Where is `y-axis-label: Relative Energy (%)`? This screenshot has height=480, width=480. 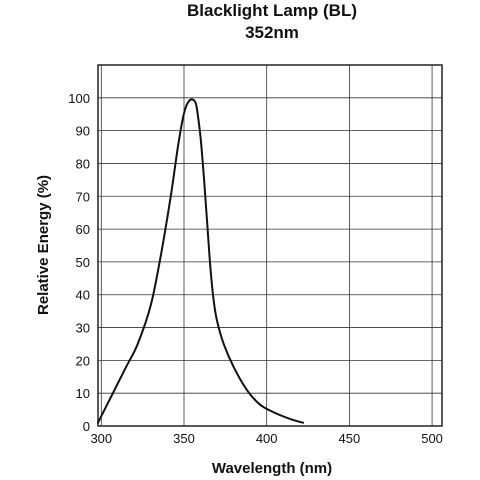 y-axis-label: Relative Energy (%) is located at coordinates (43, 245).